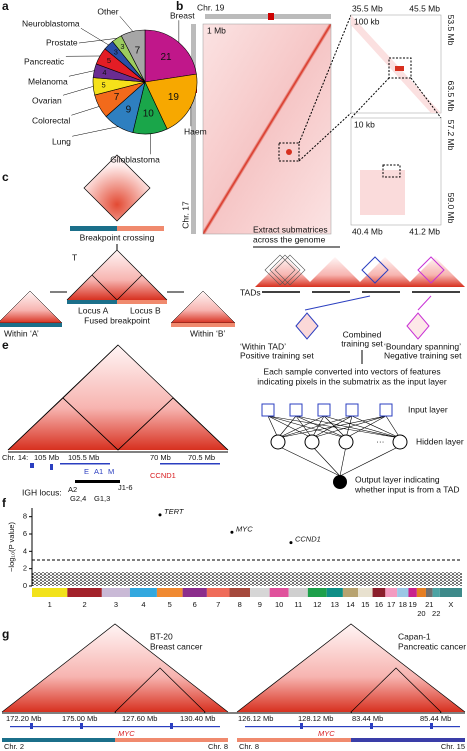 This screenshot has height=751, width=467. Describe the element at coordinates (116, 51) in the screenshot. I see `slice-value: 3` at that location.